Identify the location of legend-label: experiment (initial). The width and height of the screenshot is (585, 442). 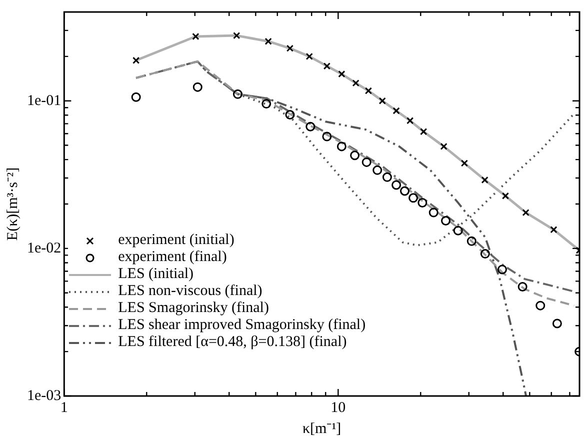
(176, 240).